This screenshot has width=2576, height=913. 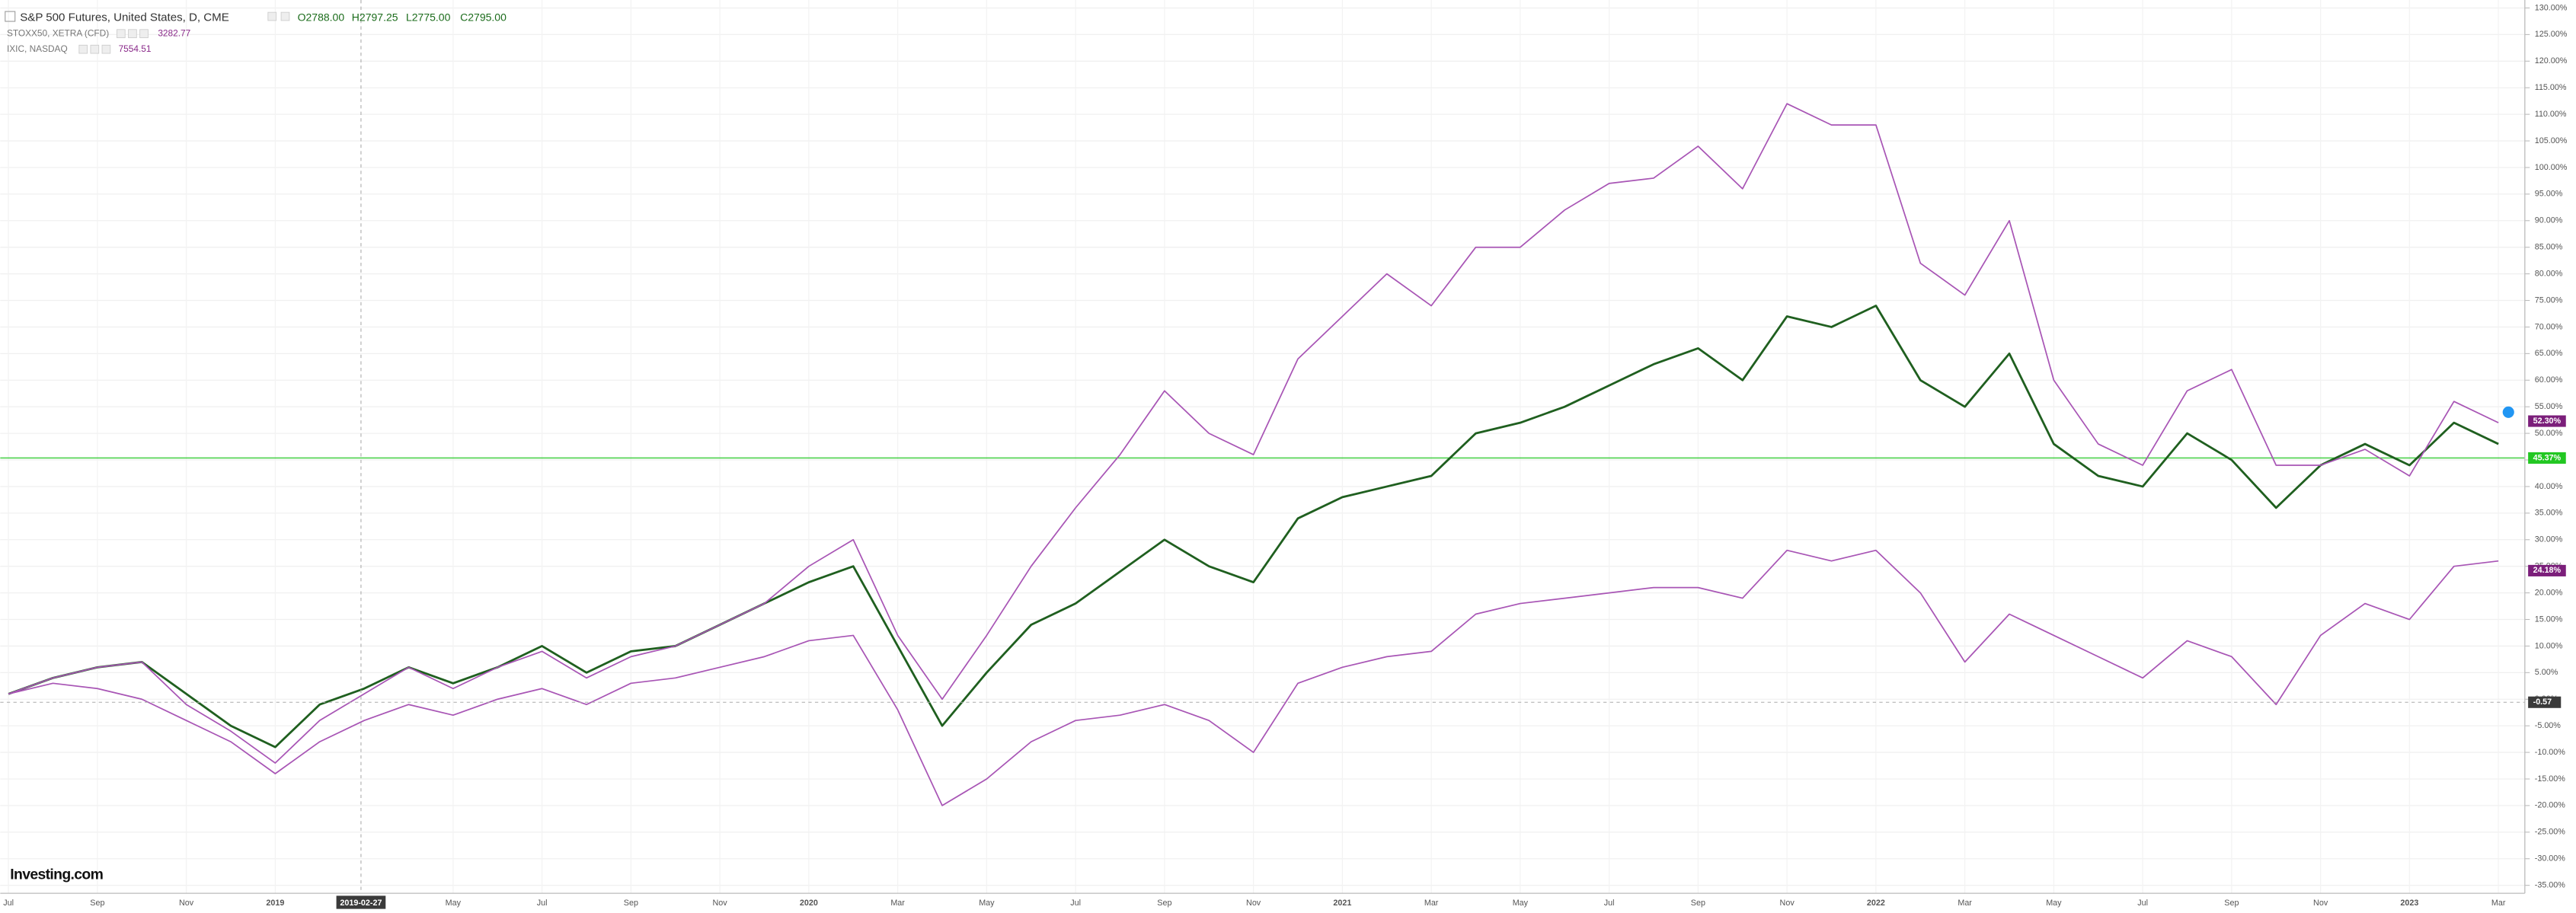 What do you see at coordinates (2549, 433) in the screenshot?
I see `y-tick-label: 50.00%` at bounding box center [2549, 433].